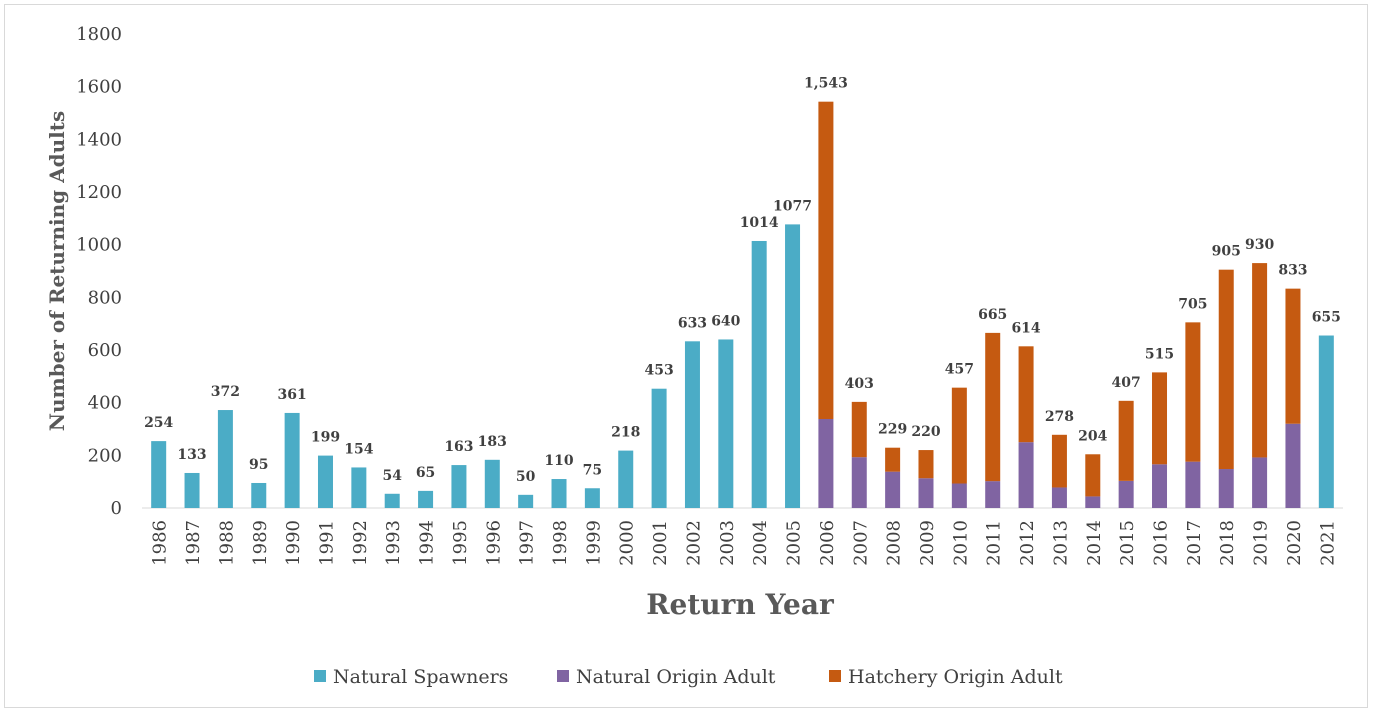 The width and height of the screenshot is (1373, 713). I want to click on x-tick-label: 2014, so click(1094, 543).